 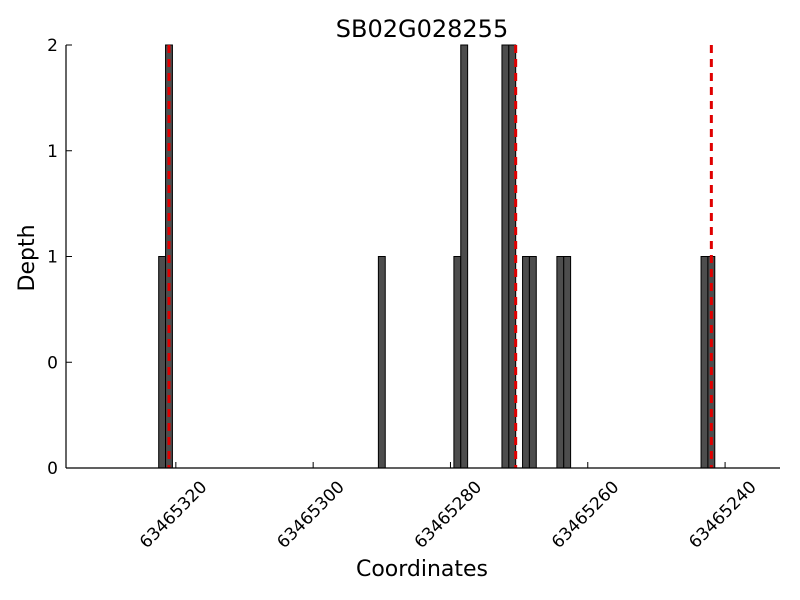 I want to click on x-tick-label-2: 63465280, so click(x=448, y=514).